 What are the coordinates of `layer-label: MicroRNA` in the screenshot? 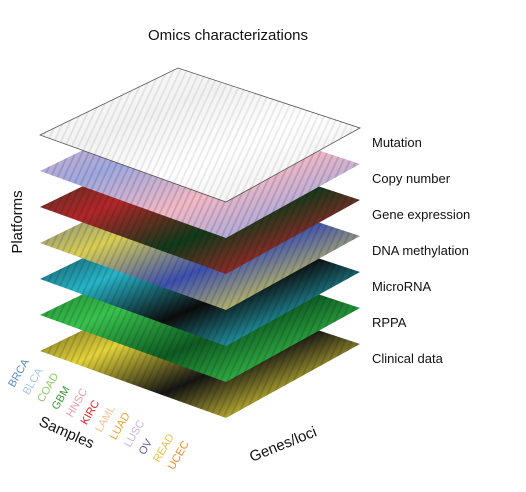 It's located at (402, 286).